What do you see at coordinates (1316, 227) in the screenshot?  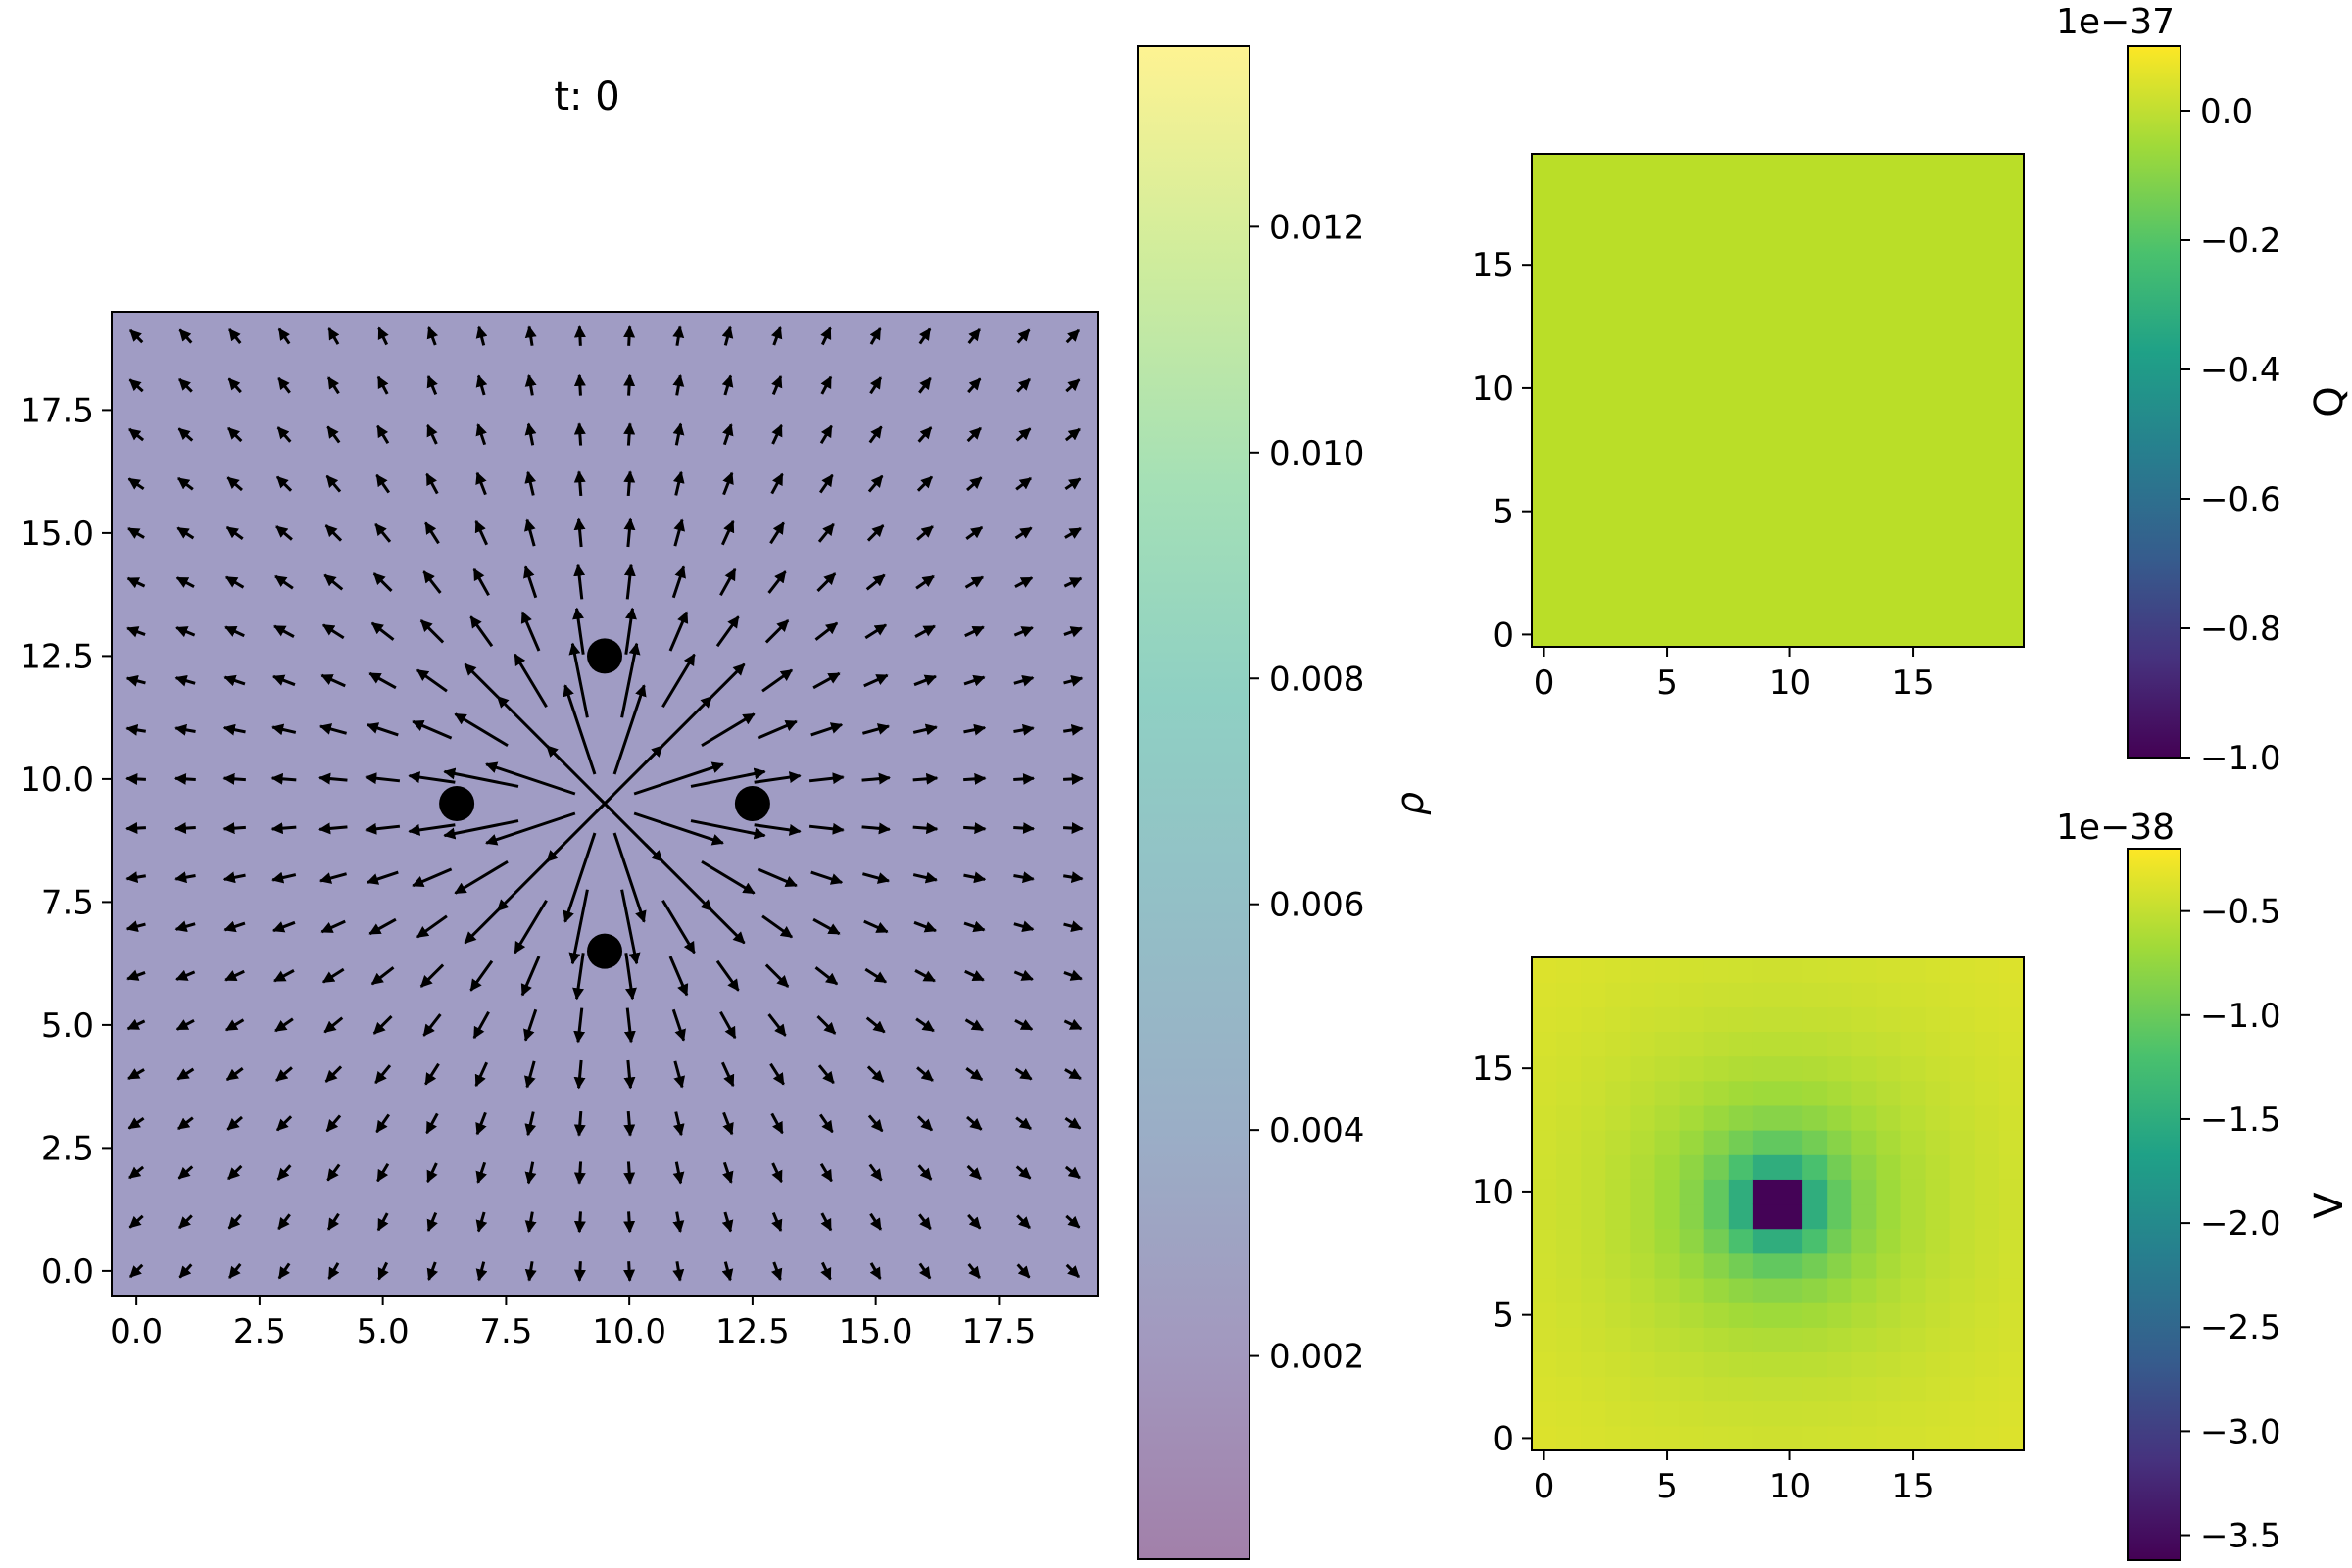 I see `rho-tick-label: 0.012` at bounding box center [1316, 227].